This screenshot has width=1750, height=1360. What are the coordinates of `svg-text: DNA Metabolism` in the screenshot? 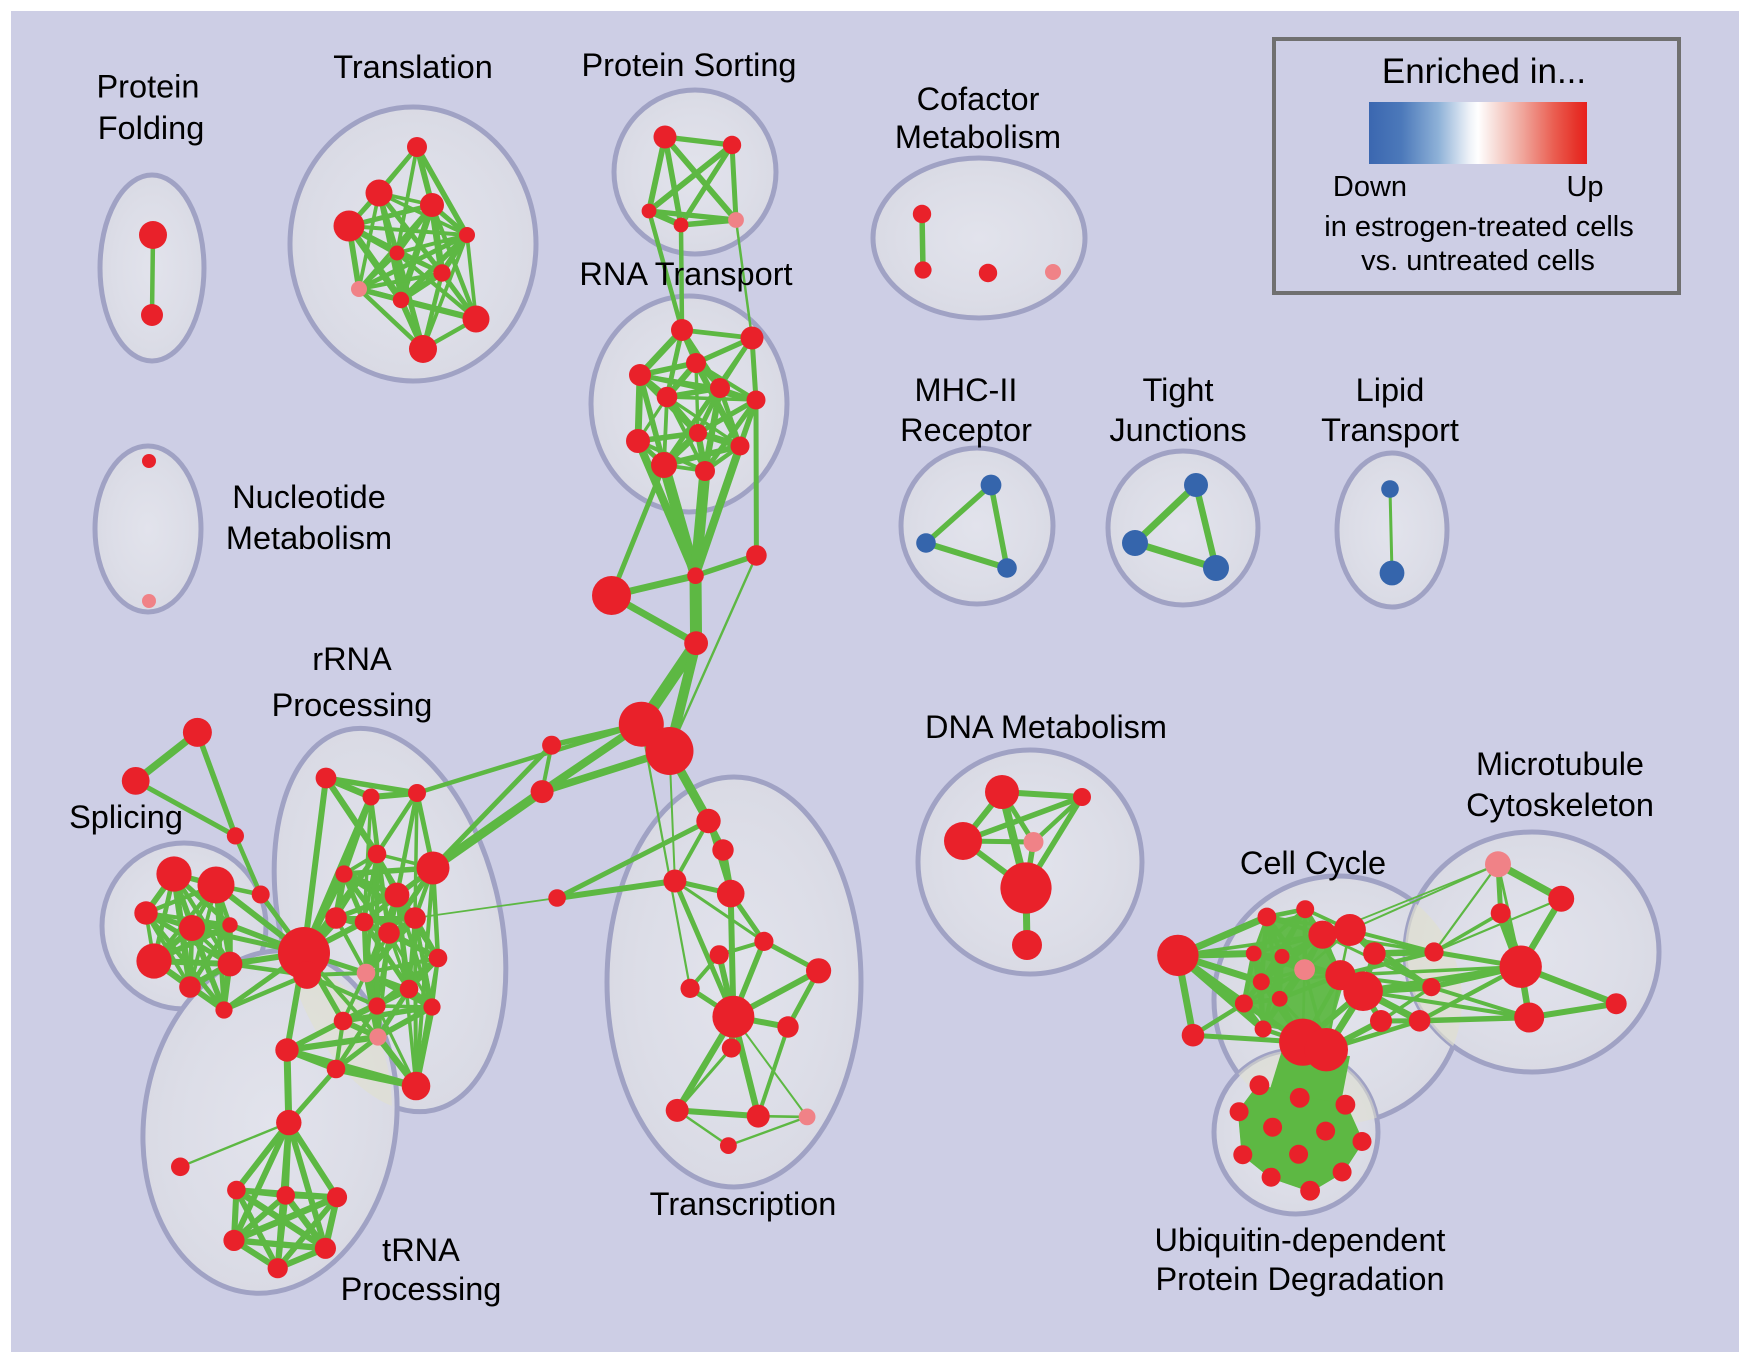 It's located at (1046, 727).